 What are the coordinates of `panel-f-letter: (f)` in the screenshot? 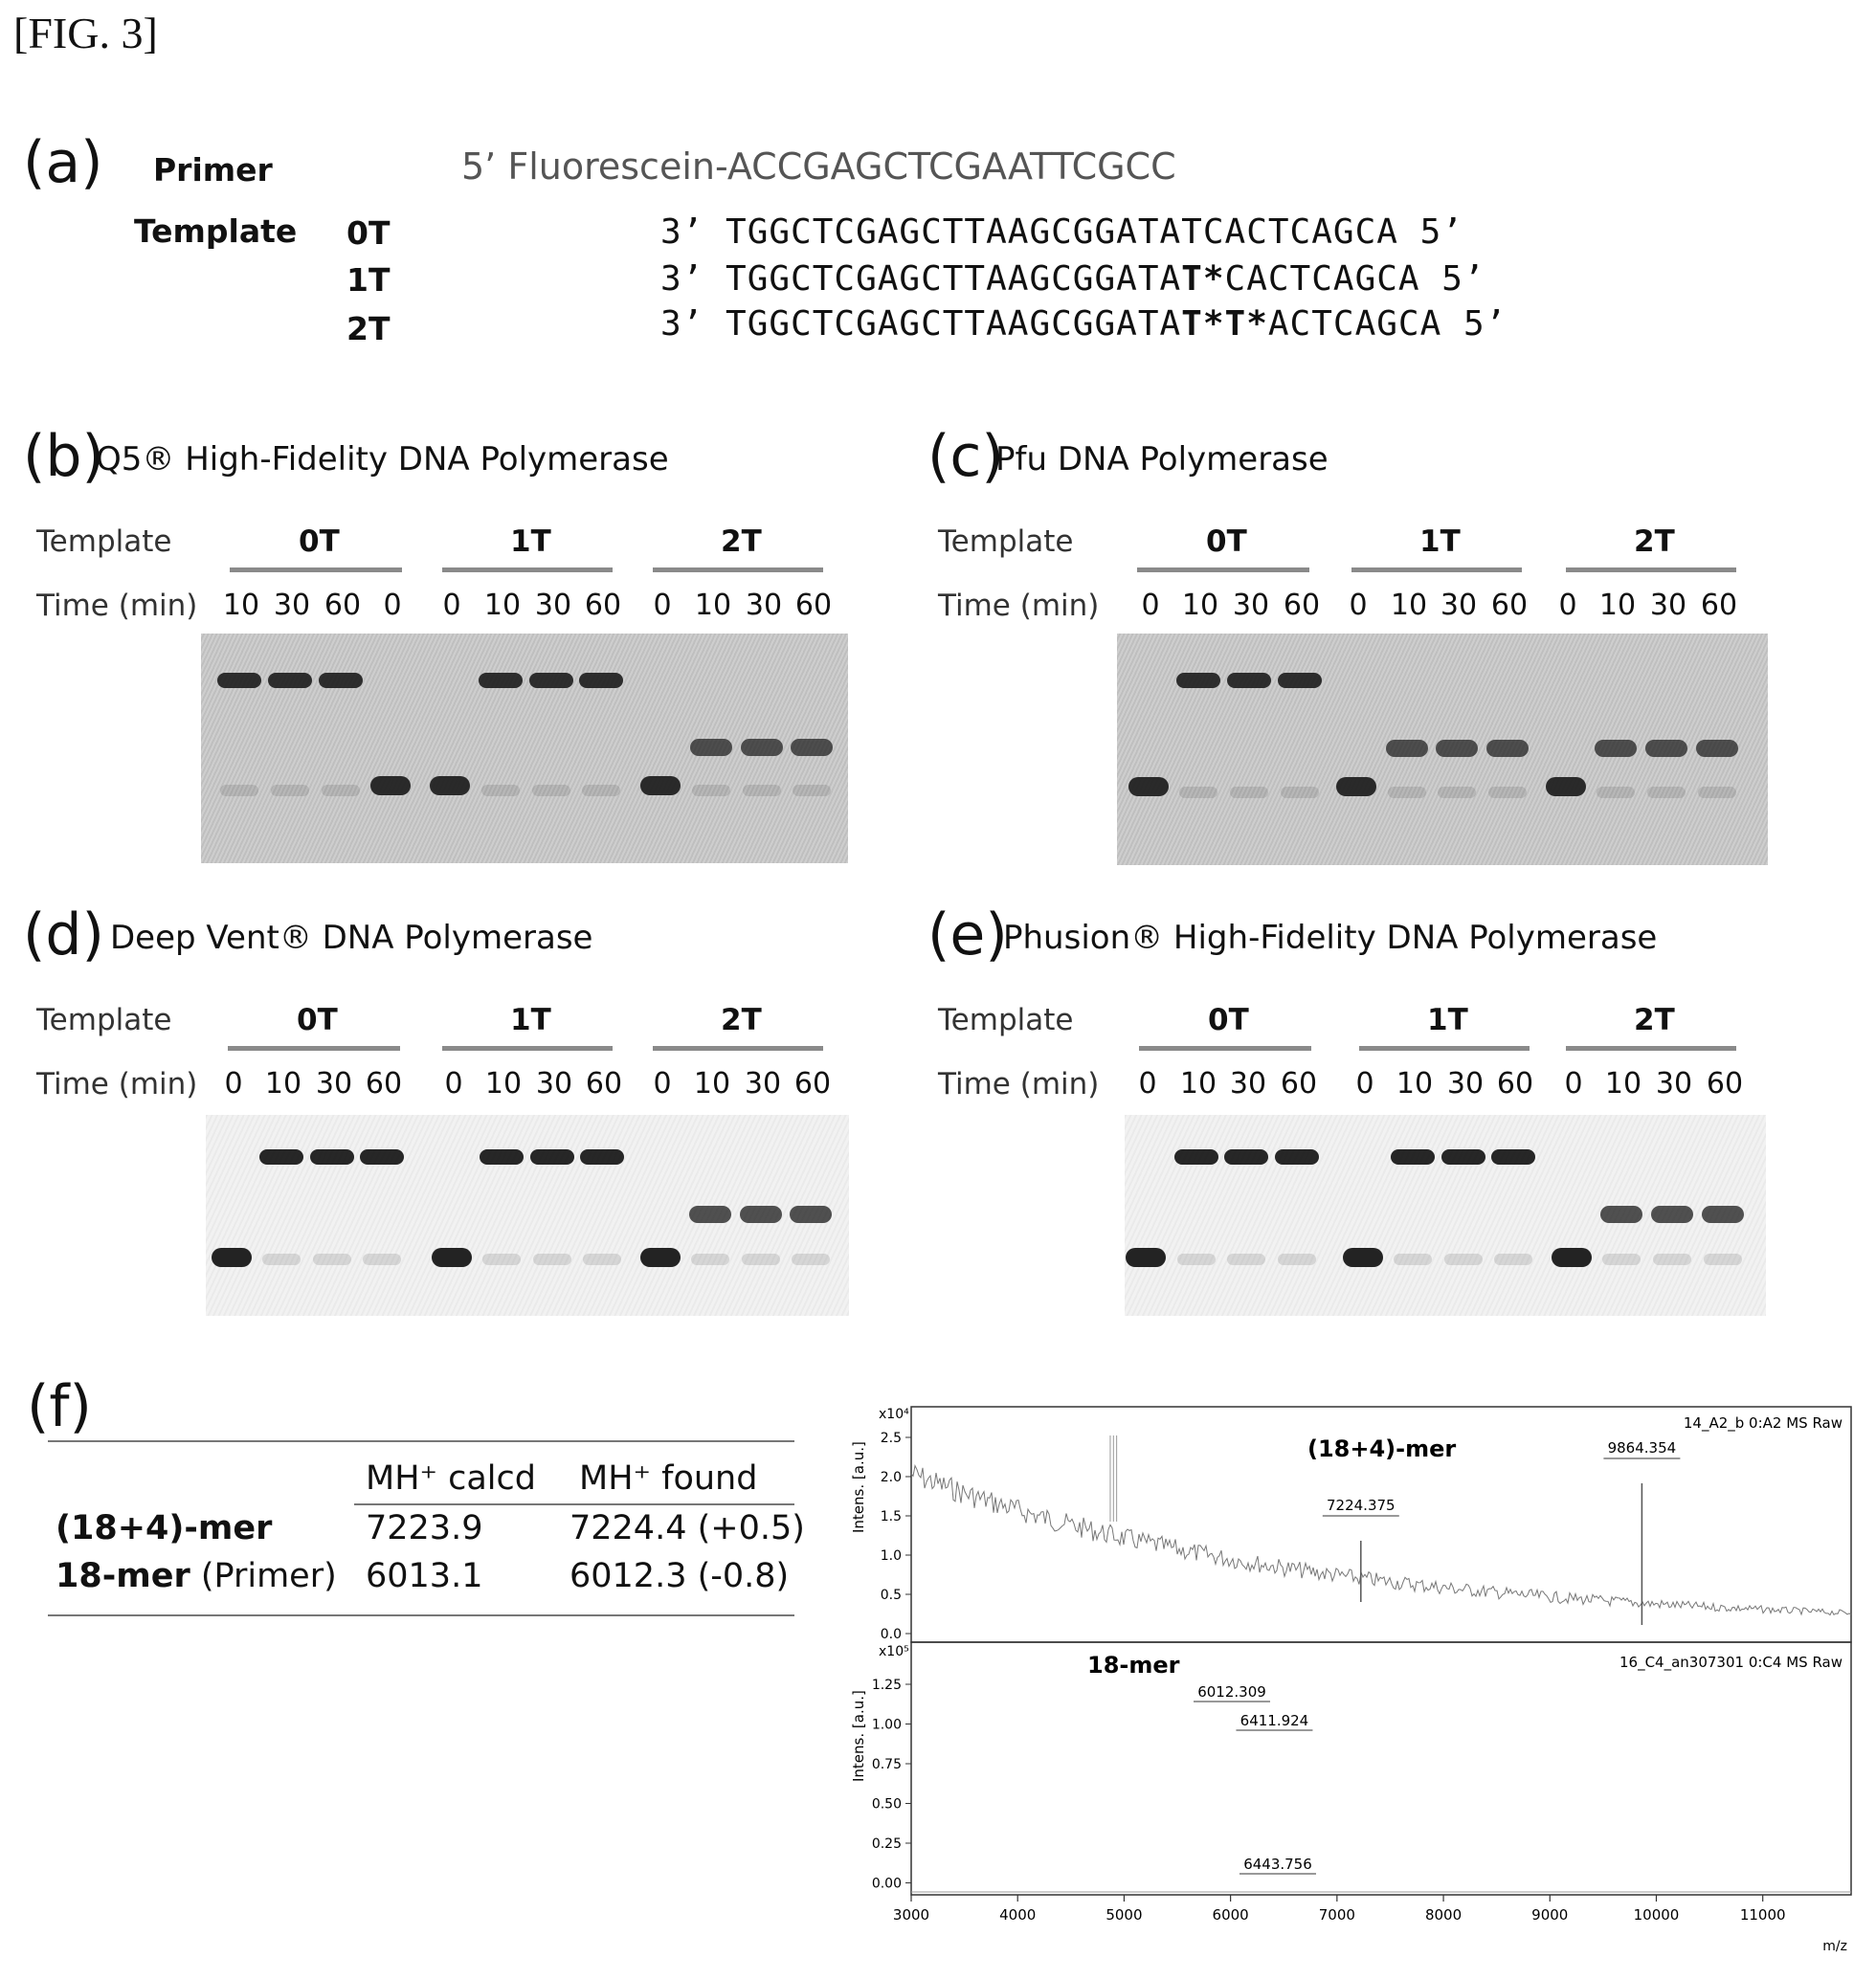 It's located at (59, 1406).